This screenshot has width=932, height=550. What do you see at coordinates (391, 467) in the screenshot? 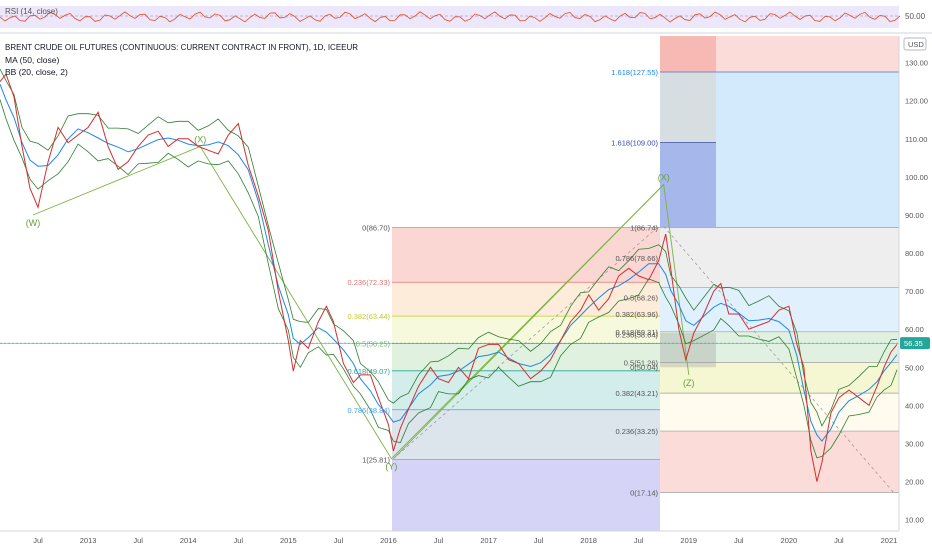
I see `wave-label: (Y)` at bounding box center [391, 467].